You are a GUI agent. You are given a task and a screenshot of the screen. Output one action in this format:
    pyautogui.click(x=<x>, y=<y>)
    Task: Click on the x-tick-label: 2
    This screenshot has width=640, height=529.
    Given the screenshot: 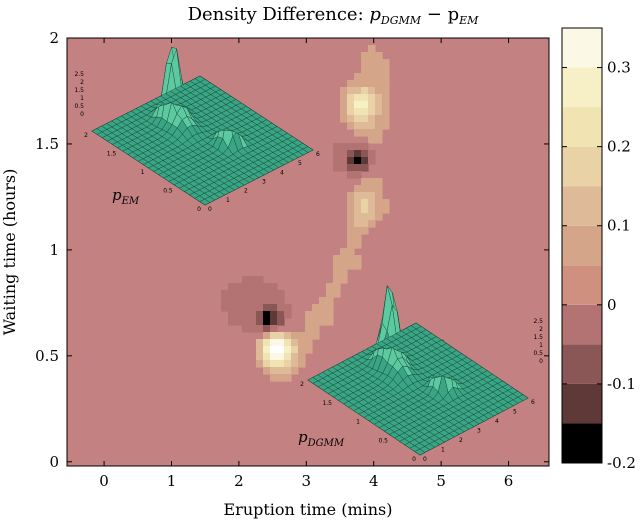 What is the action you would take?
    pyautogui.click(x=239, y=481)
    